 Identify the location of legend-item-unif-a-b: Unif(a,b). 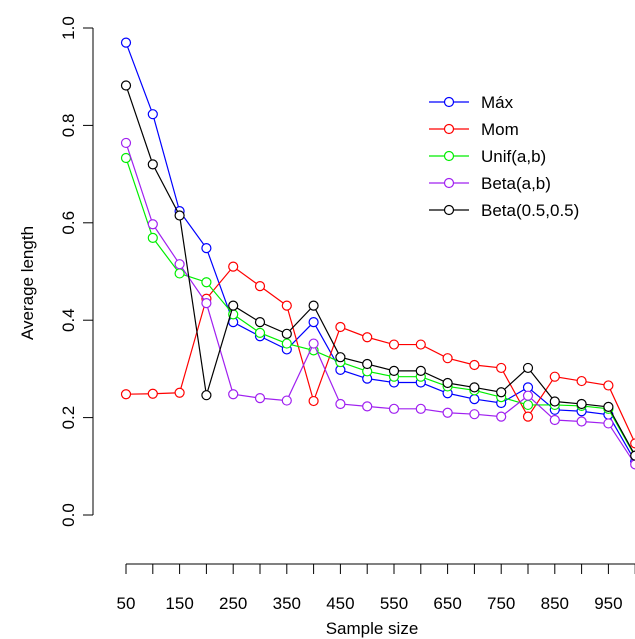
(487, 156).